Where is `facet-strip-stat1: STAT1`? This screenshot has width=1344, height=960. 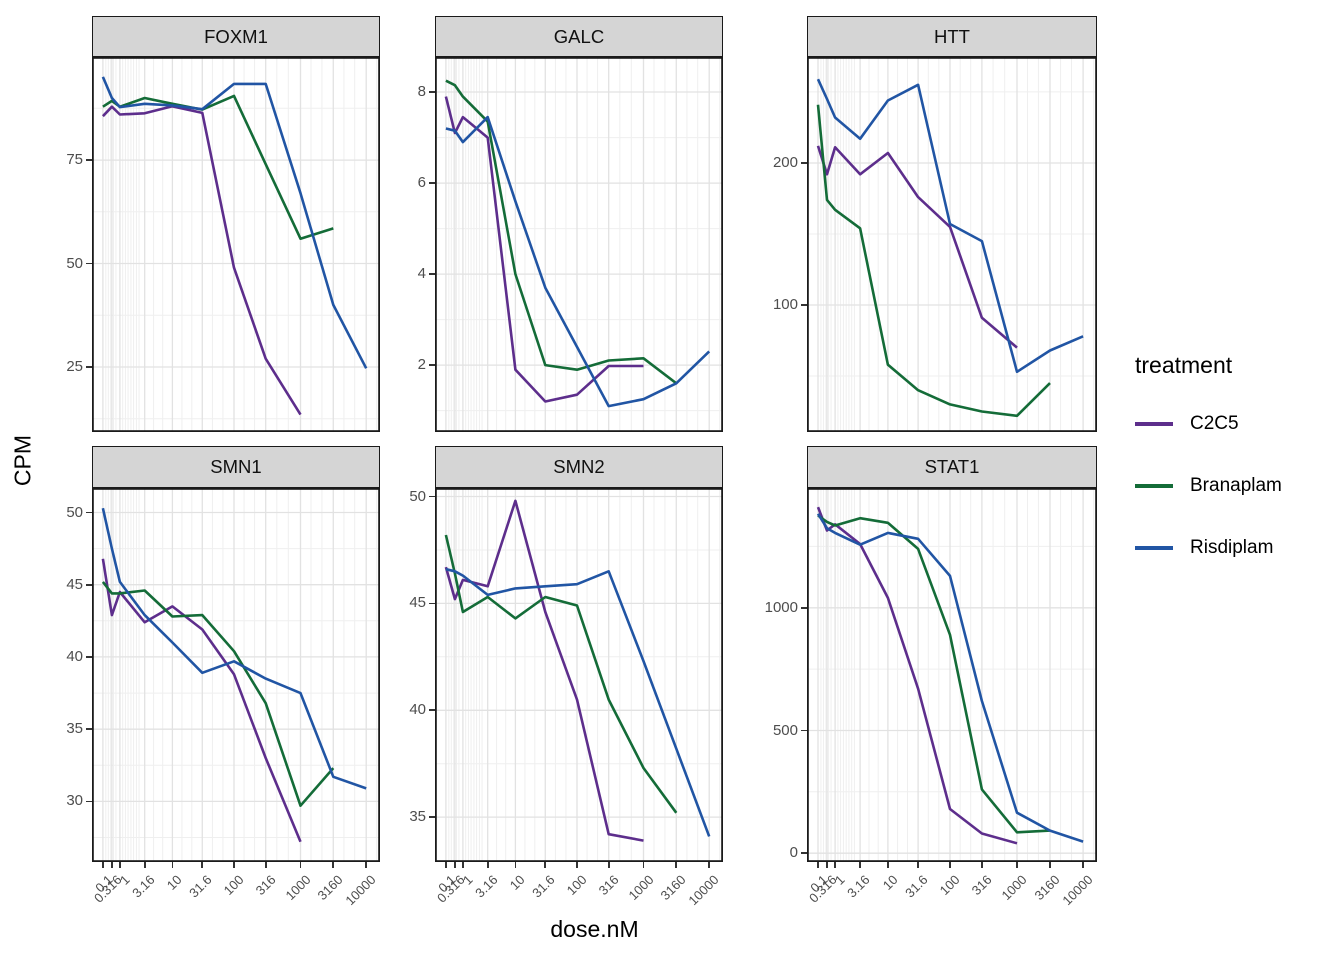 facet-strip-stat1: STAT1 is located at coordinates (952, 467).